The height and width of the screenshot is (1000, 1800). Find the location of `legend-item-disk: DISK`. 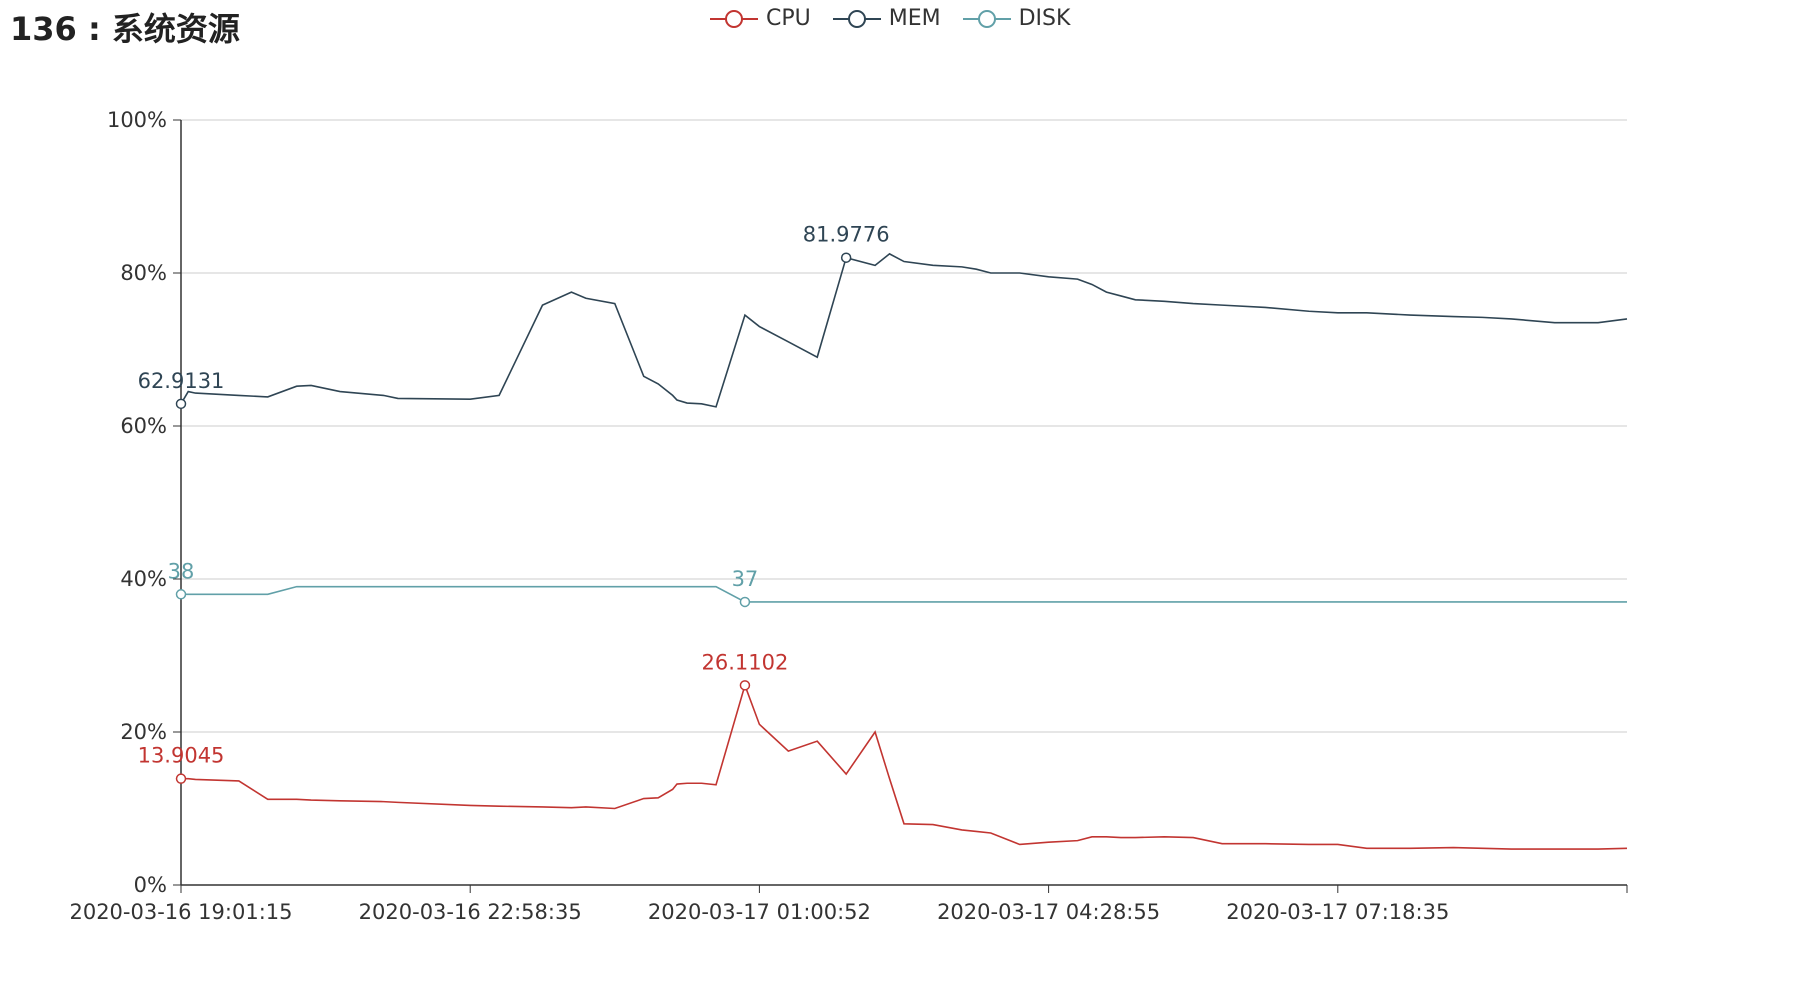

legend-item-disk: DISK is located at coordinates (1016, 18).